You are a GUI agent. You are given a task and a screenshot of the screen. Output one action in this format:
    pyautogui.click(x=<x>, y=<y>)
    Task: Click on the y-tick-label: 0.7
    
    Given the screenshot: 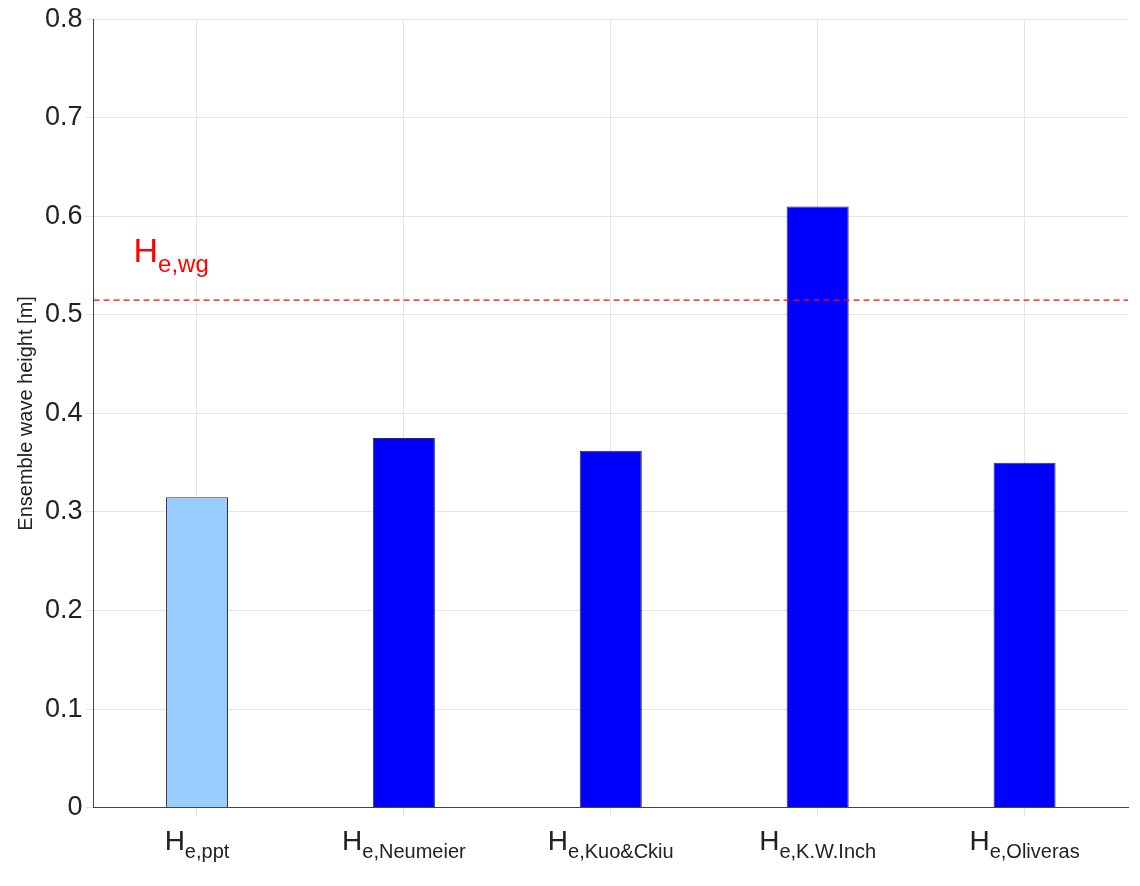 What is the action you would take?
    pyautogui.click(x=63, y=116)
    